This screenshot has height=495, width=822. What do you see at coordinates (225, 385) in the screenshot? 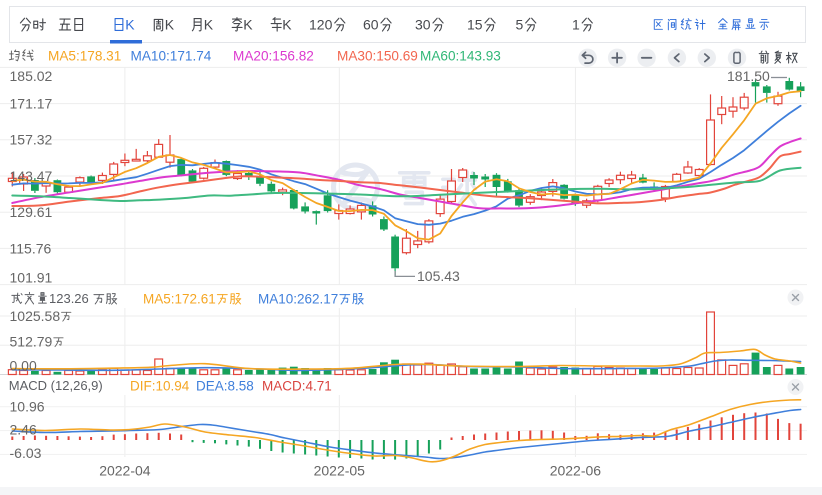
I see `svg-text: DEA:8.58` at bounding box center [225, 385].